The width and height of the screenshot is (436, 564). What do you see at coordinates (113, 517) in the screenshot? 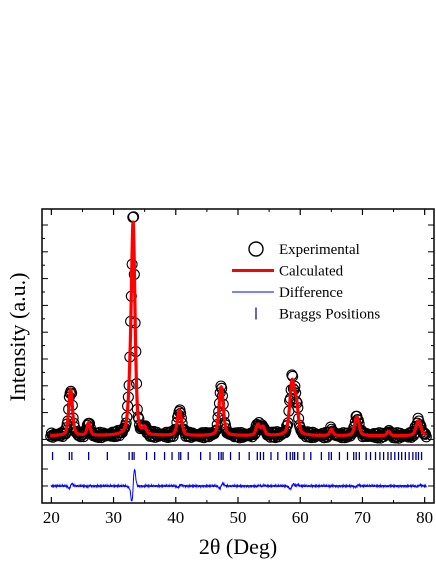
I see `x-tick-label-30: 30` at bounding box center [113, 517].